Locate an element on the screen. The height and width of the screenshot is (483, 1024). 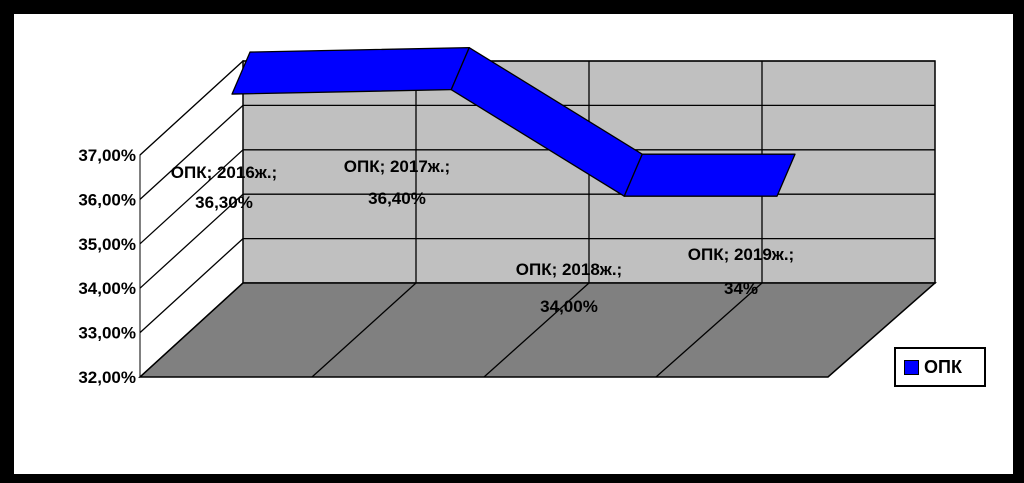
legend-swatch is located at coordinates (911, 367).